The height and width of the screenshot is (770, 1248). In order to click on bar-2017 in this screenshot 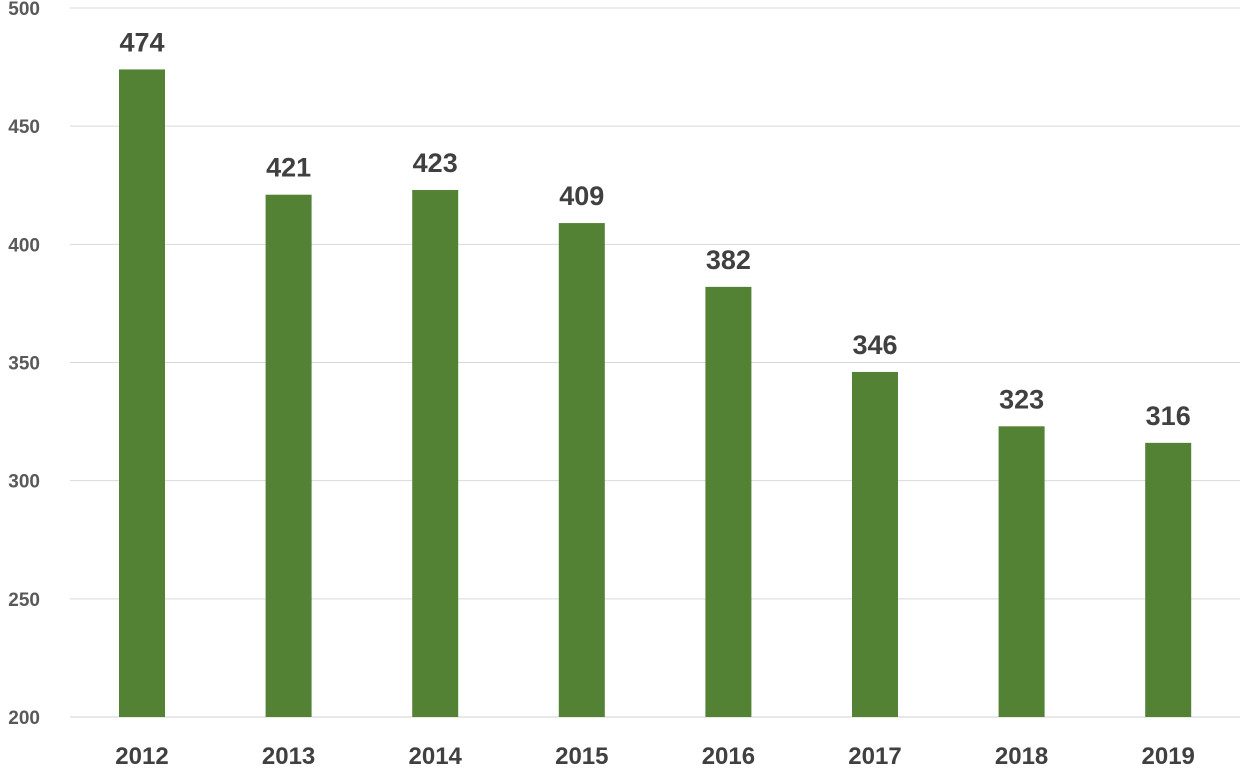, I will do `click(875, 544)`.